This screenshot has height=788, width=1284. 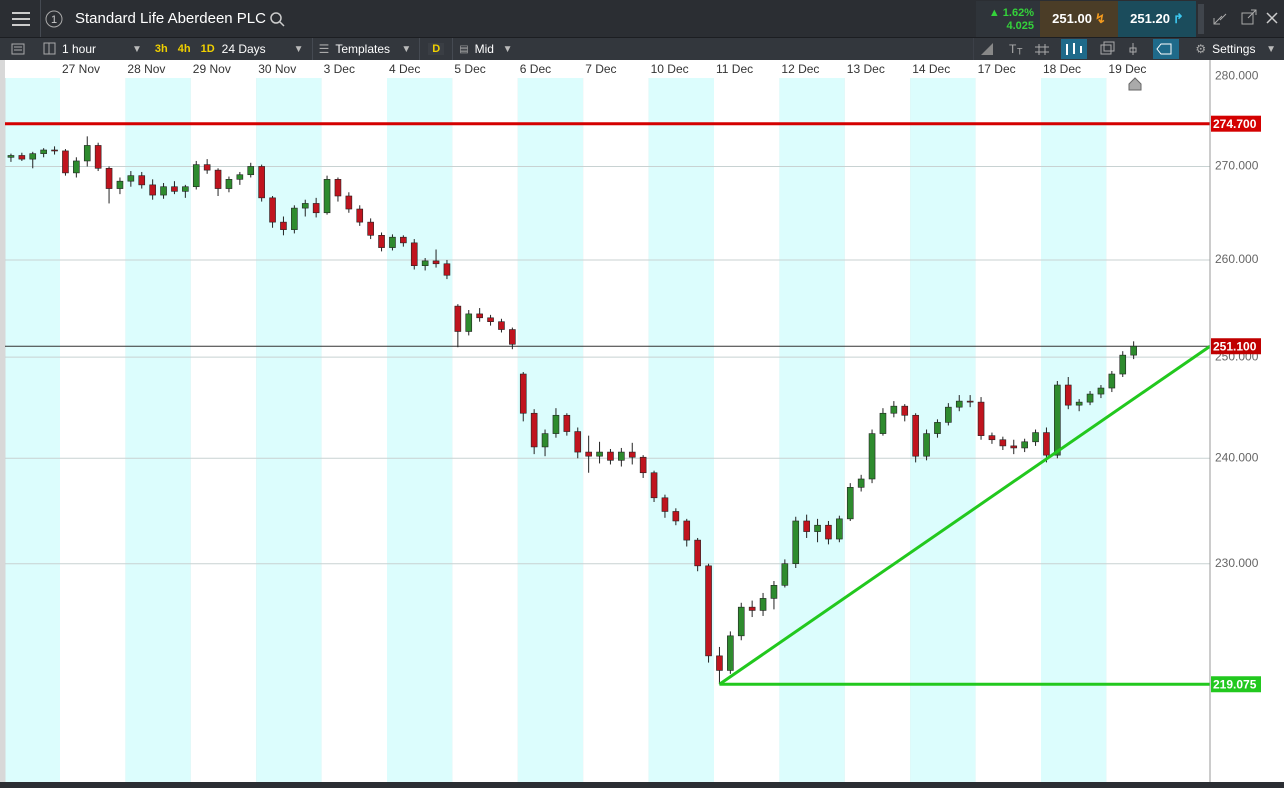 I want to click on sell-price: 251.00, so click(x=1072, y=18).